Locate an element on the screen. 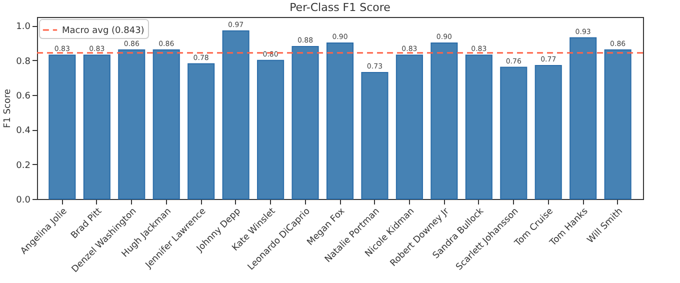  y-axis-title: F1 Score is located at coordinates (8, 108).